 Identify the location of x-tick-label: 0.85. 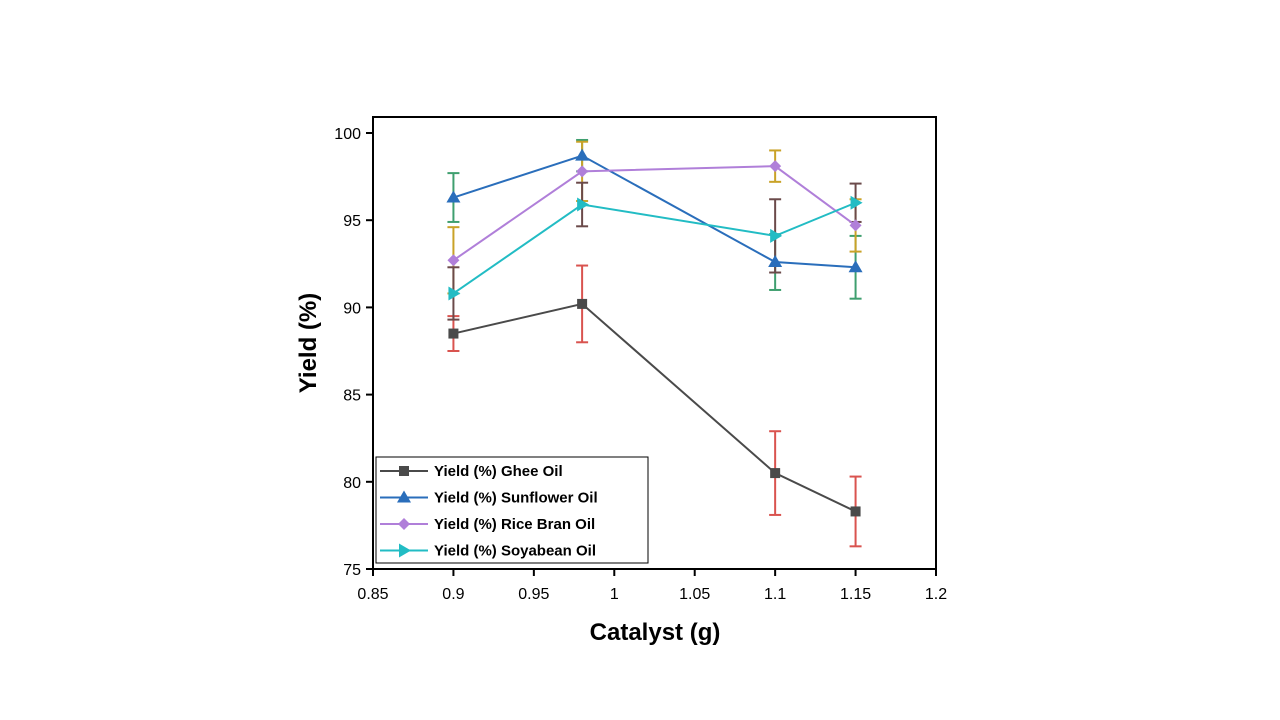
(372, 594).